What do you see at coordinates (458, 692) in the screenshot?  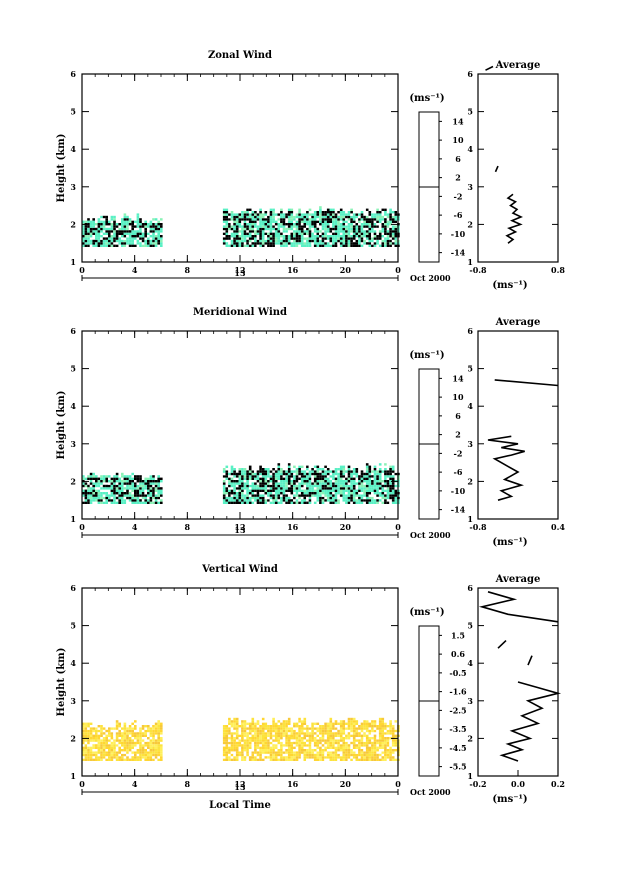 I see `chart-2-colorbar-tick-label: -1.6` at bounding box center [458, 692].